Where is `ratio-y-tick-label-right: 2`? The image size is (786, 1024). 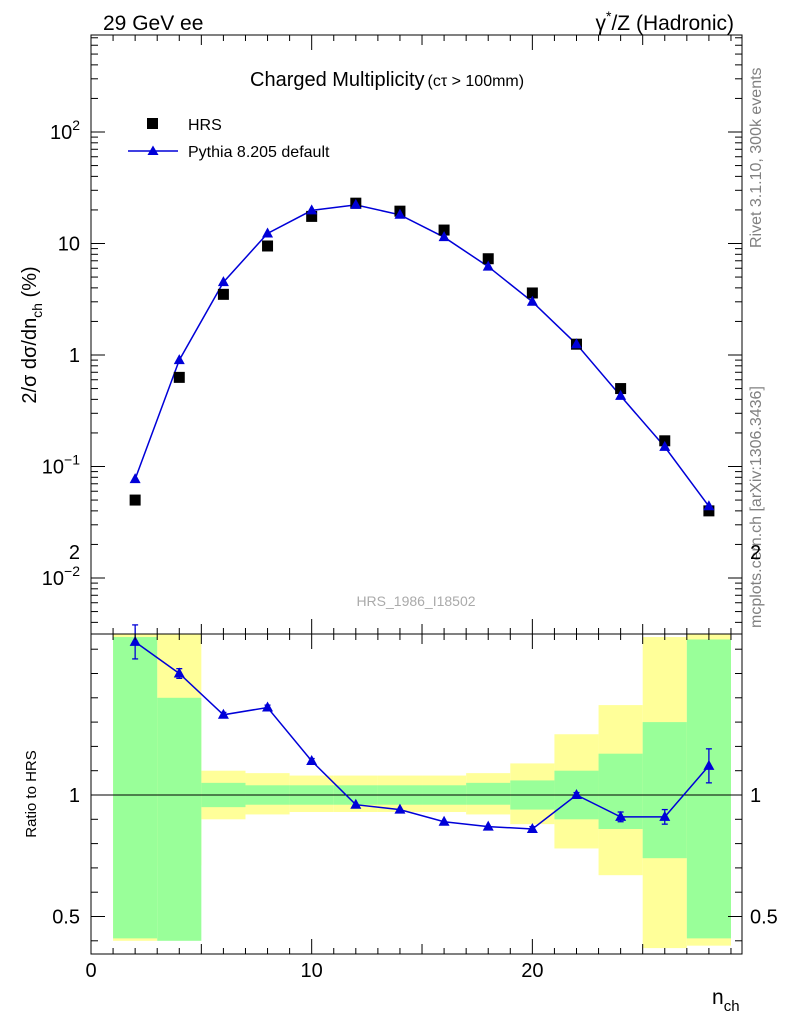 ratio-y-tick-label-right: 2 is located at coordinates (755, 553).